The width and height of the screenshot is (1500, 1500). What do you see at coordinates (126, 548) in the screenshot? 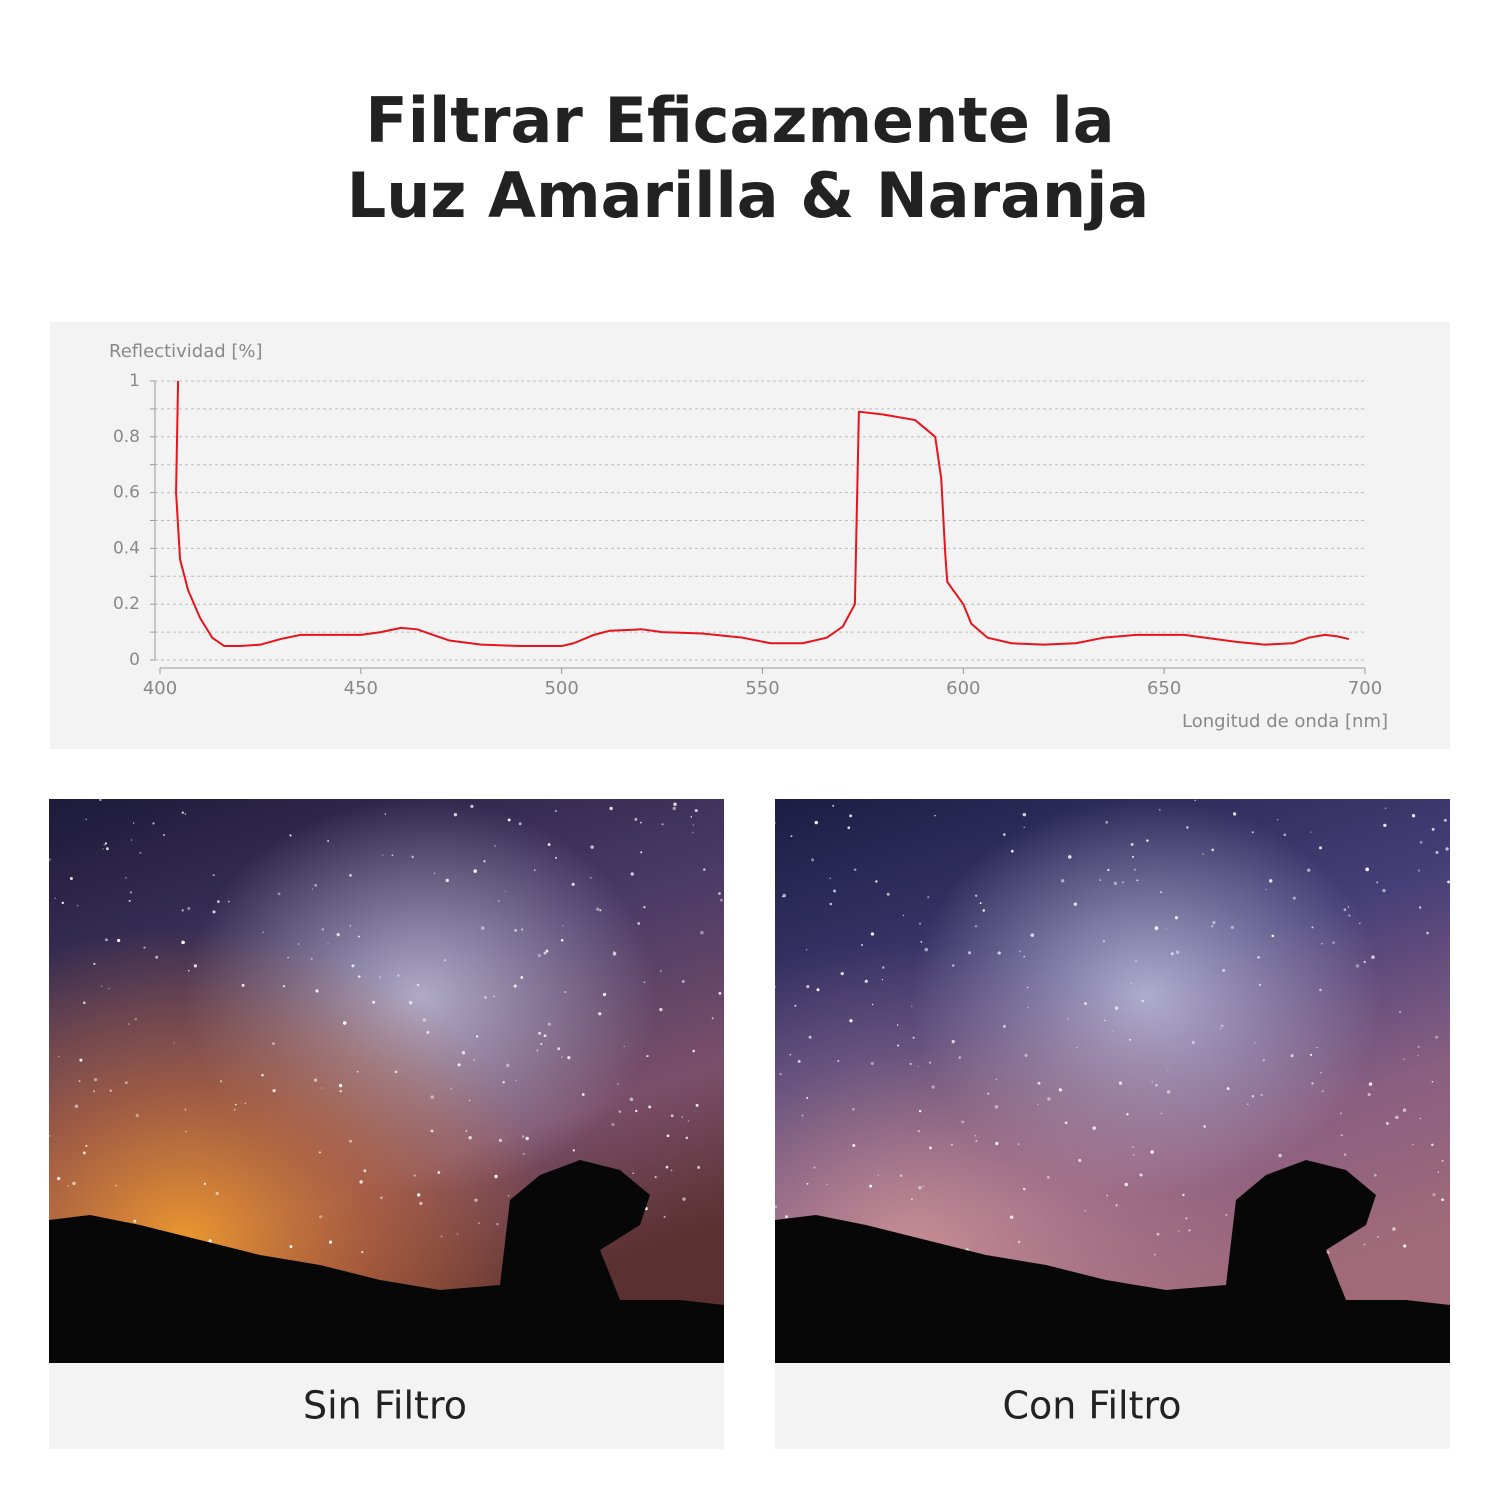
I see `y-tick-label: 0.4` at bounding box center [126, 548].